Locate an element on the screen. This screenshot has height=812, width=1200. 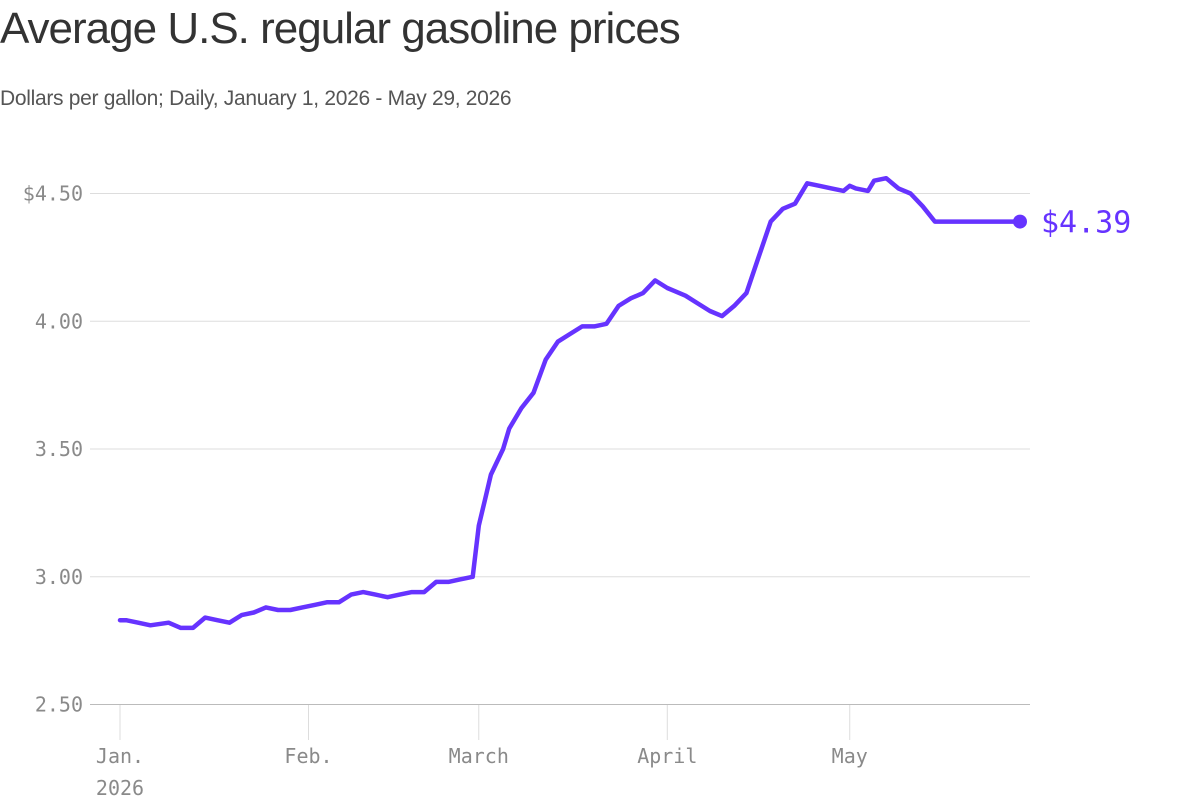
x-tick-sublabel: 2026 is located at coordinates (120, 788).